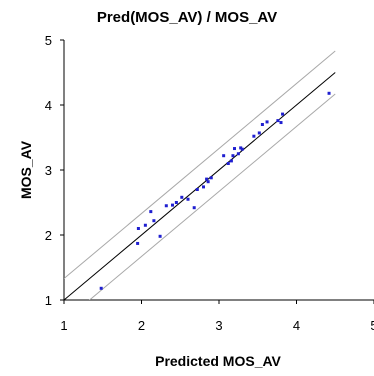 This screenshot has width=374, height=376. Describe the element at coordinates (48, 235) in the screenshot. I see `y-tick-label: 2` at that location.